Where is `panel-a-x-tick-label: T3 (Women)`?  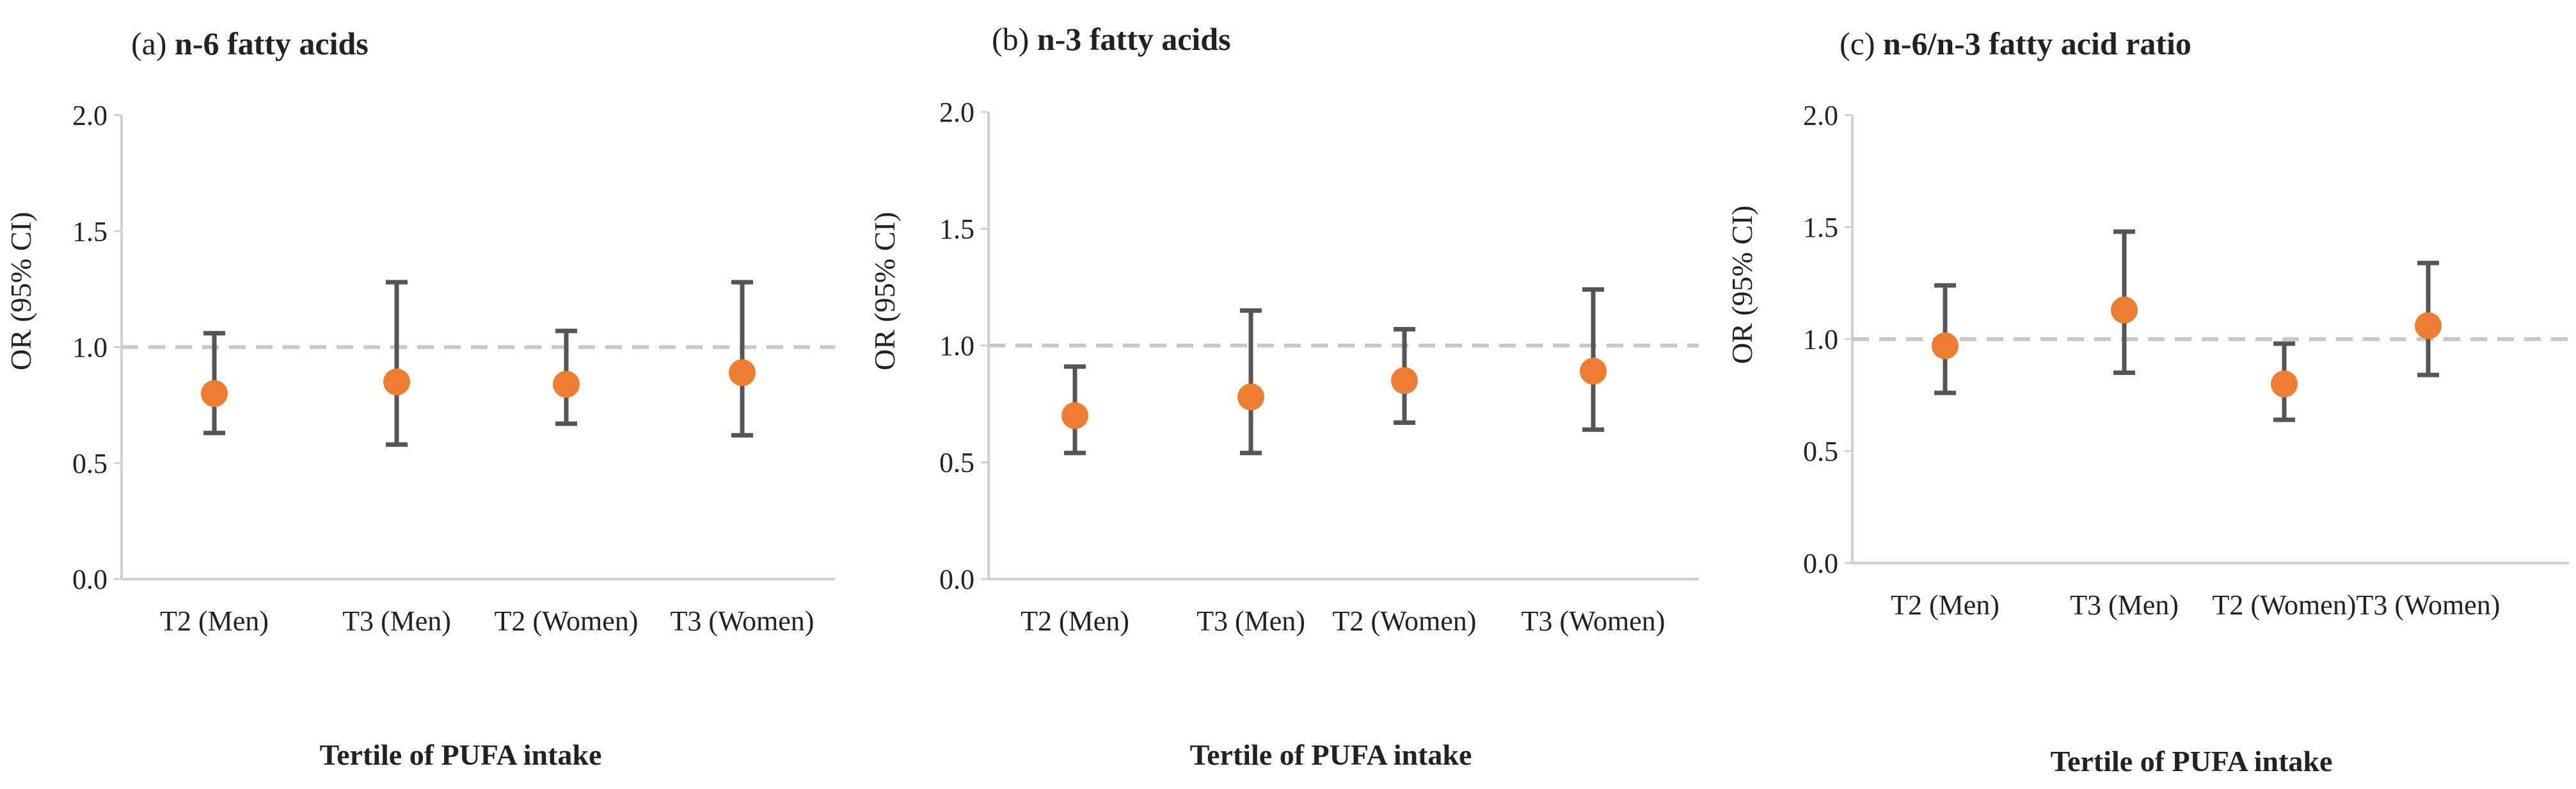 panel-a-x-tick-label: T3 (Women) is located at coordinates (743, 621).